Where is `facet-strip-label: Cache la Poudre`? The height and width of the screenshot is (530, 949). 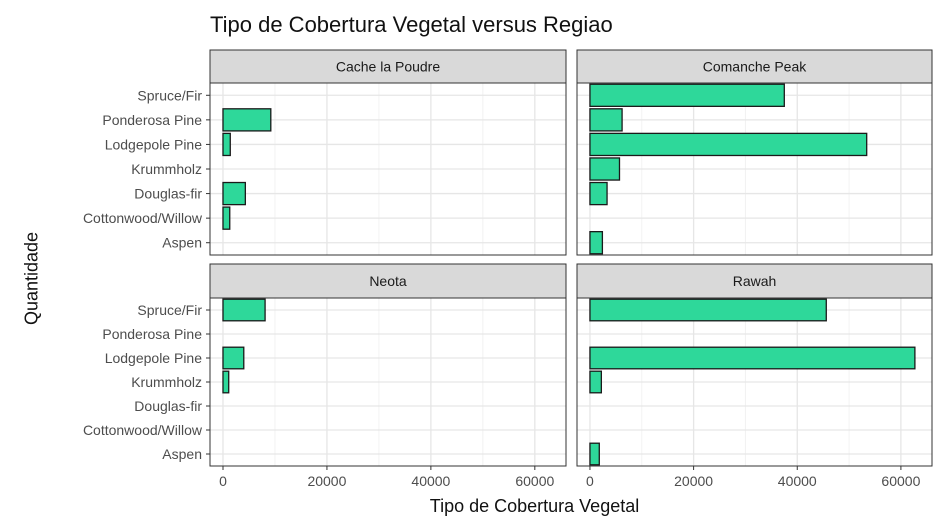
facet-strip-label: Cache la Poudre is located at coordinates (388, 67).